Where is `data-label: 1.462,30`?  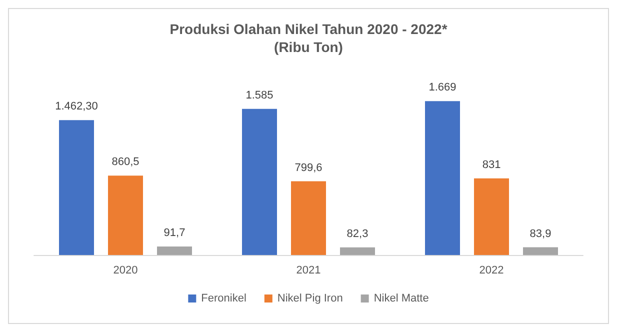 data-label: 1.462,30 is located at coordinates (76, 106).